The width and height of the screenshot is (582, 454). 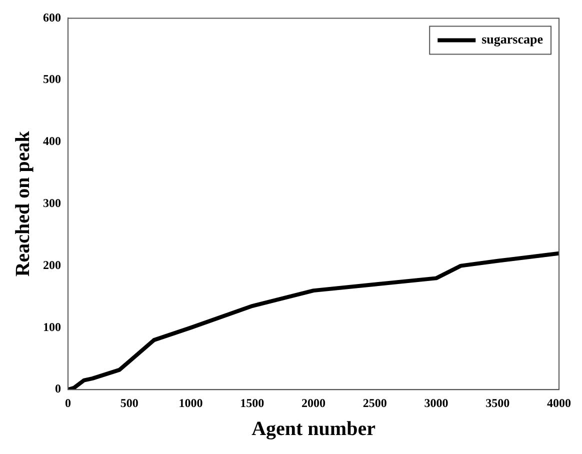 What do you see at coordinates (52, 265) in the screenshot?
I see `y-tick-label: 200` at bounding box center [52, 265].